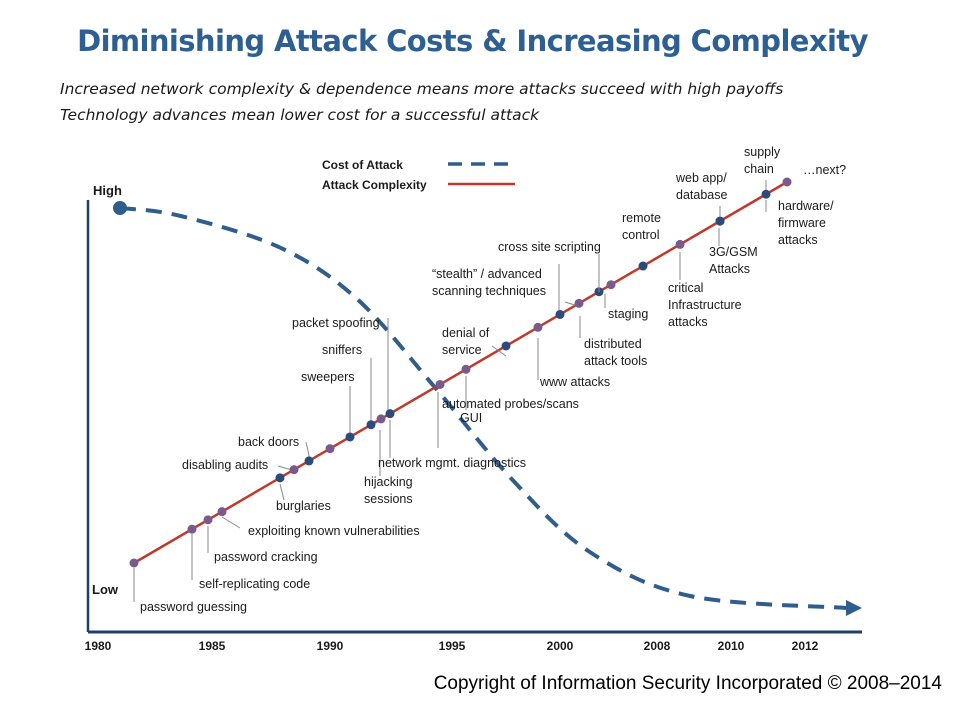 This screenshot has height=720, width=960. Describe the element at coordinates (462, 350) in the screenshot. I see `annotation-label: service` at that location.